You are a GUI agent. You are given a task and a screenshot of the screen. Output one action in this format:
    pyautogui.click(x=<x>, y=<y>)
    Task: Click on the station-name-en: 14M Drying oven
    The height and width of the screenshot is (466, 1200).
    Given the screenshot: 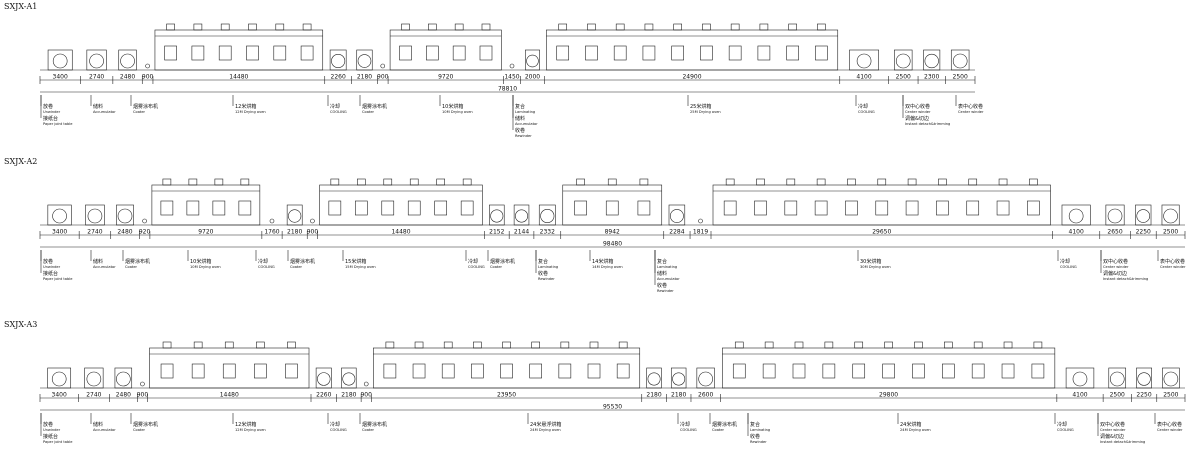 What is the action you would take?
    pyautogui.click(x=607, y=267)
    